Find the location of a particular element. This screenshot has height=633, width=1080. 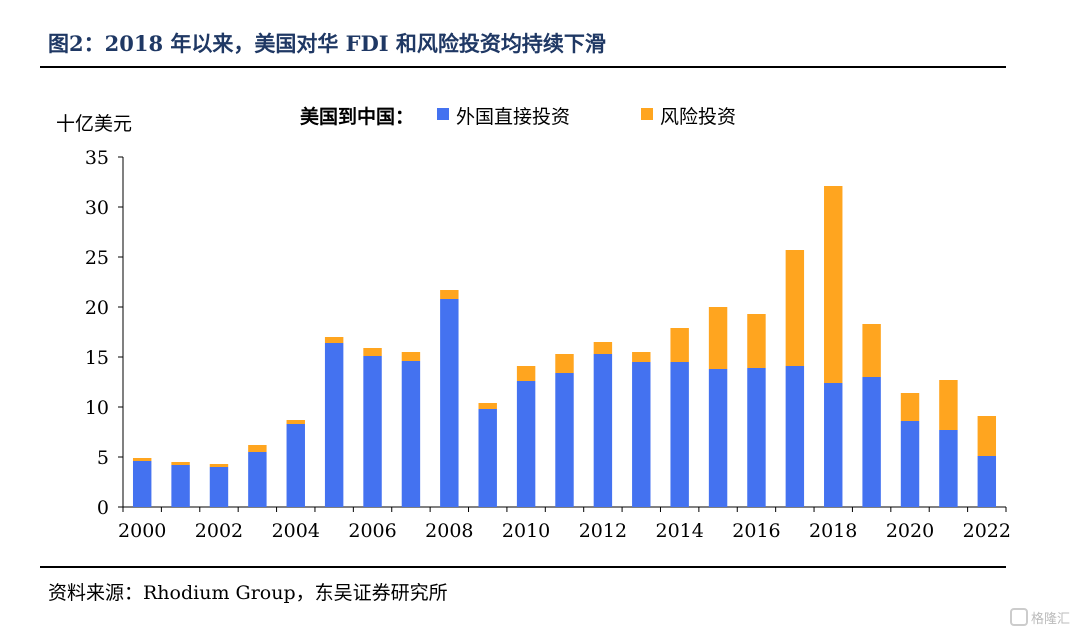

legend-title: 美国到中国： is located at coordinates (357, 116).